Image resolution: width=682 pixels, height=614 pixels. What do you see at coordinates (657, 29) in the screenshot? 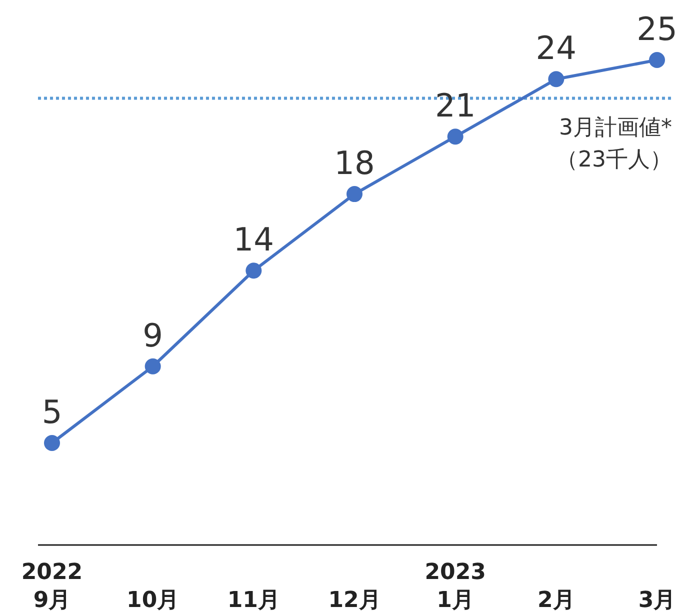
I see `data-label: 25` at bounding box center [657, 29].